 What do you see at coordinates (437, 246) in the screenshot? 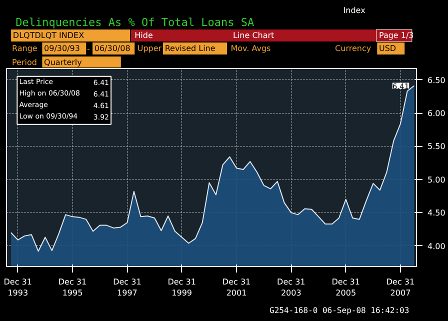
I see `y-tick-label: 4.00` at bounding box center [437, 246].